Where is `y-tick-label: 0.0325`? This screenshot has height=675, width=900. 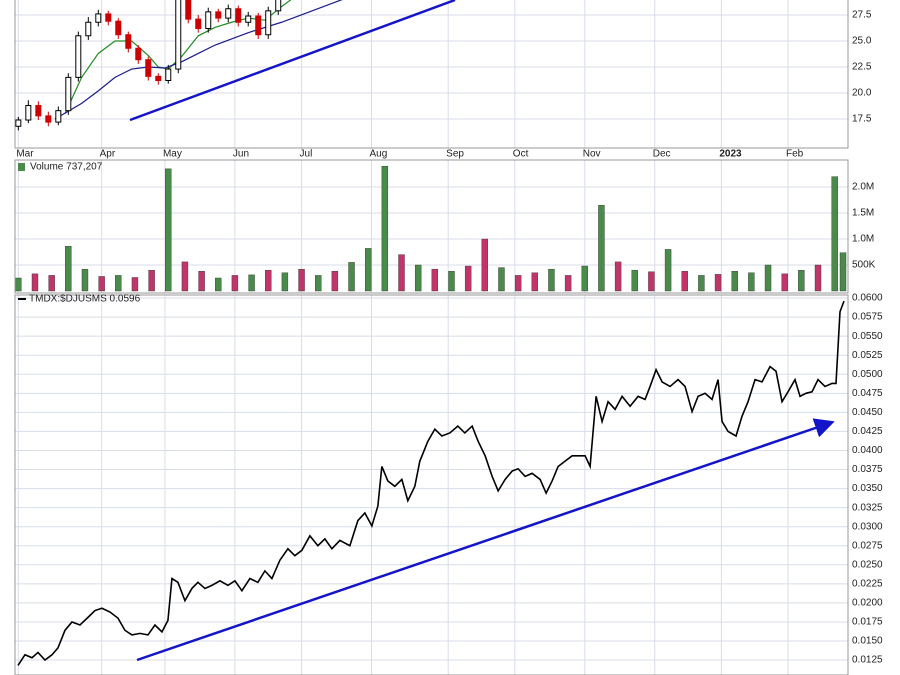 y-tick-label: 0.0325 is located at coordinates (867, 507).